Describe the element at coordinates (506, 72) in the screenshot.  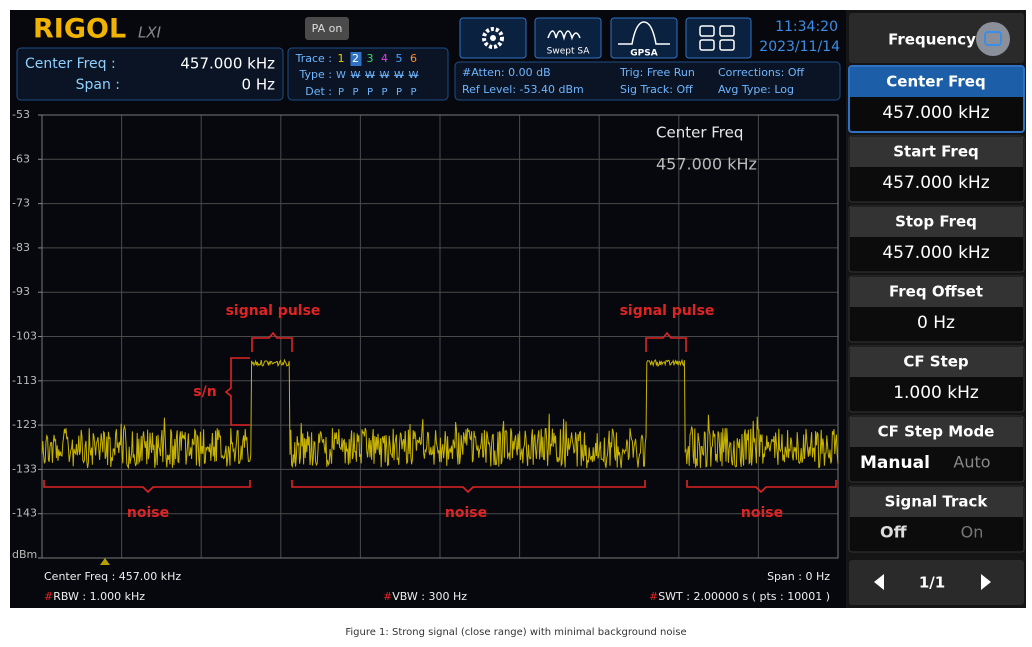
I see `atten: #Atten: 0.00 dB` at that location.